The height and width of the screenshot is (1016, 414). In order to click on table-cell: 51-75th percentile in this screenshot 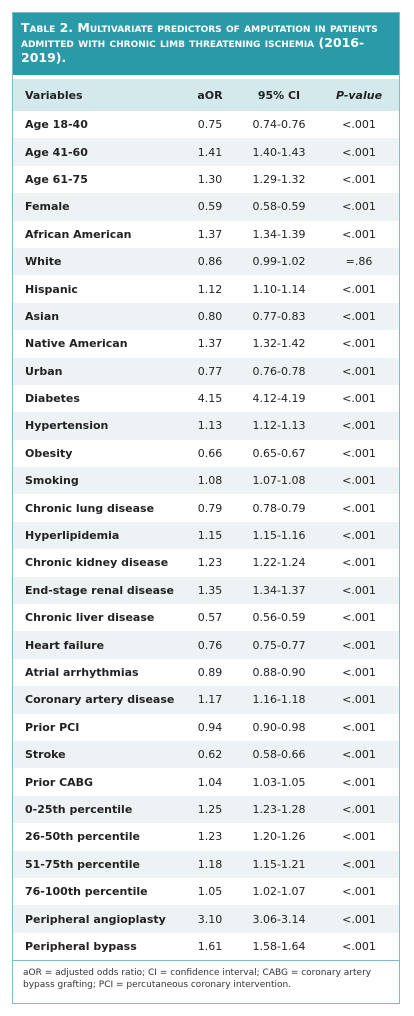, I will do `click(82, 864)`.